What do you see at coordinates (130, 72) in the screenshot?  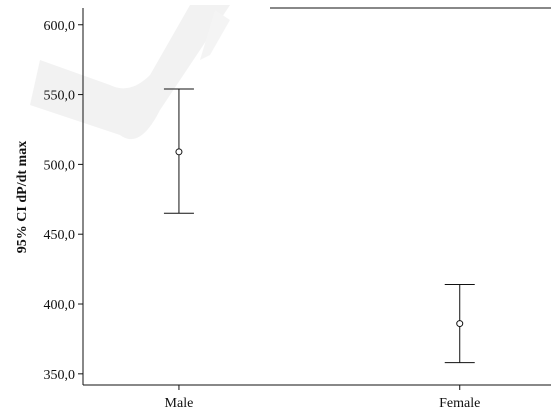 I see `watermark` at bounding box center [130, 72].